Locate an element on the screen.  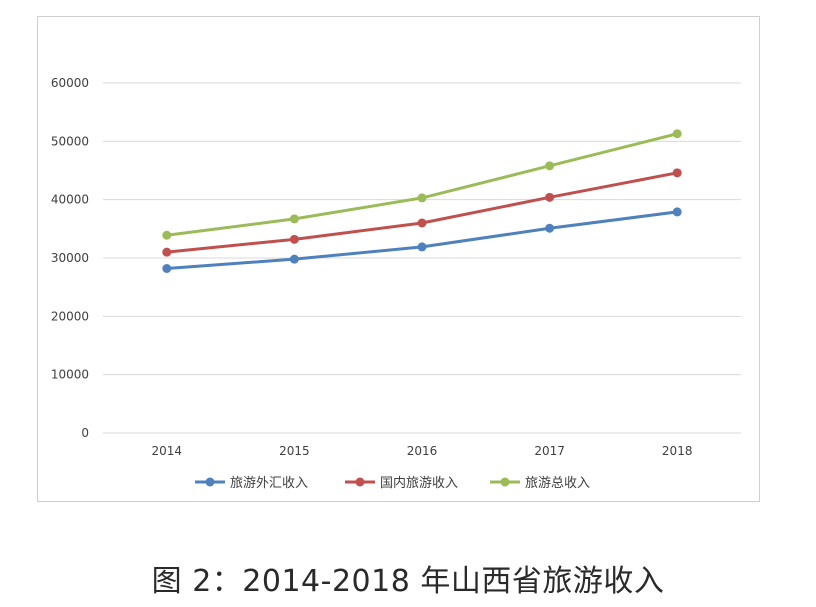
x-tick-label: 2017 is located at coordinates (549, 451).